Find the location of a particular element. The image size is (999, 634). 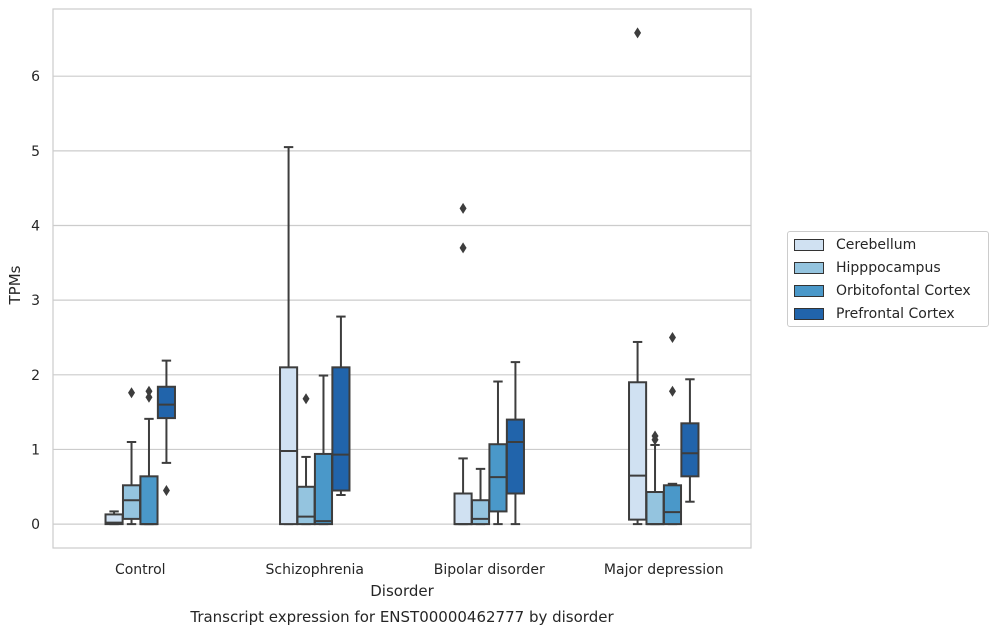

legend-label: Prefrontal Cortex is located at coordinates (895, 314).